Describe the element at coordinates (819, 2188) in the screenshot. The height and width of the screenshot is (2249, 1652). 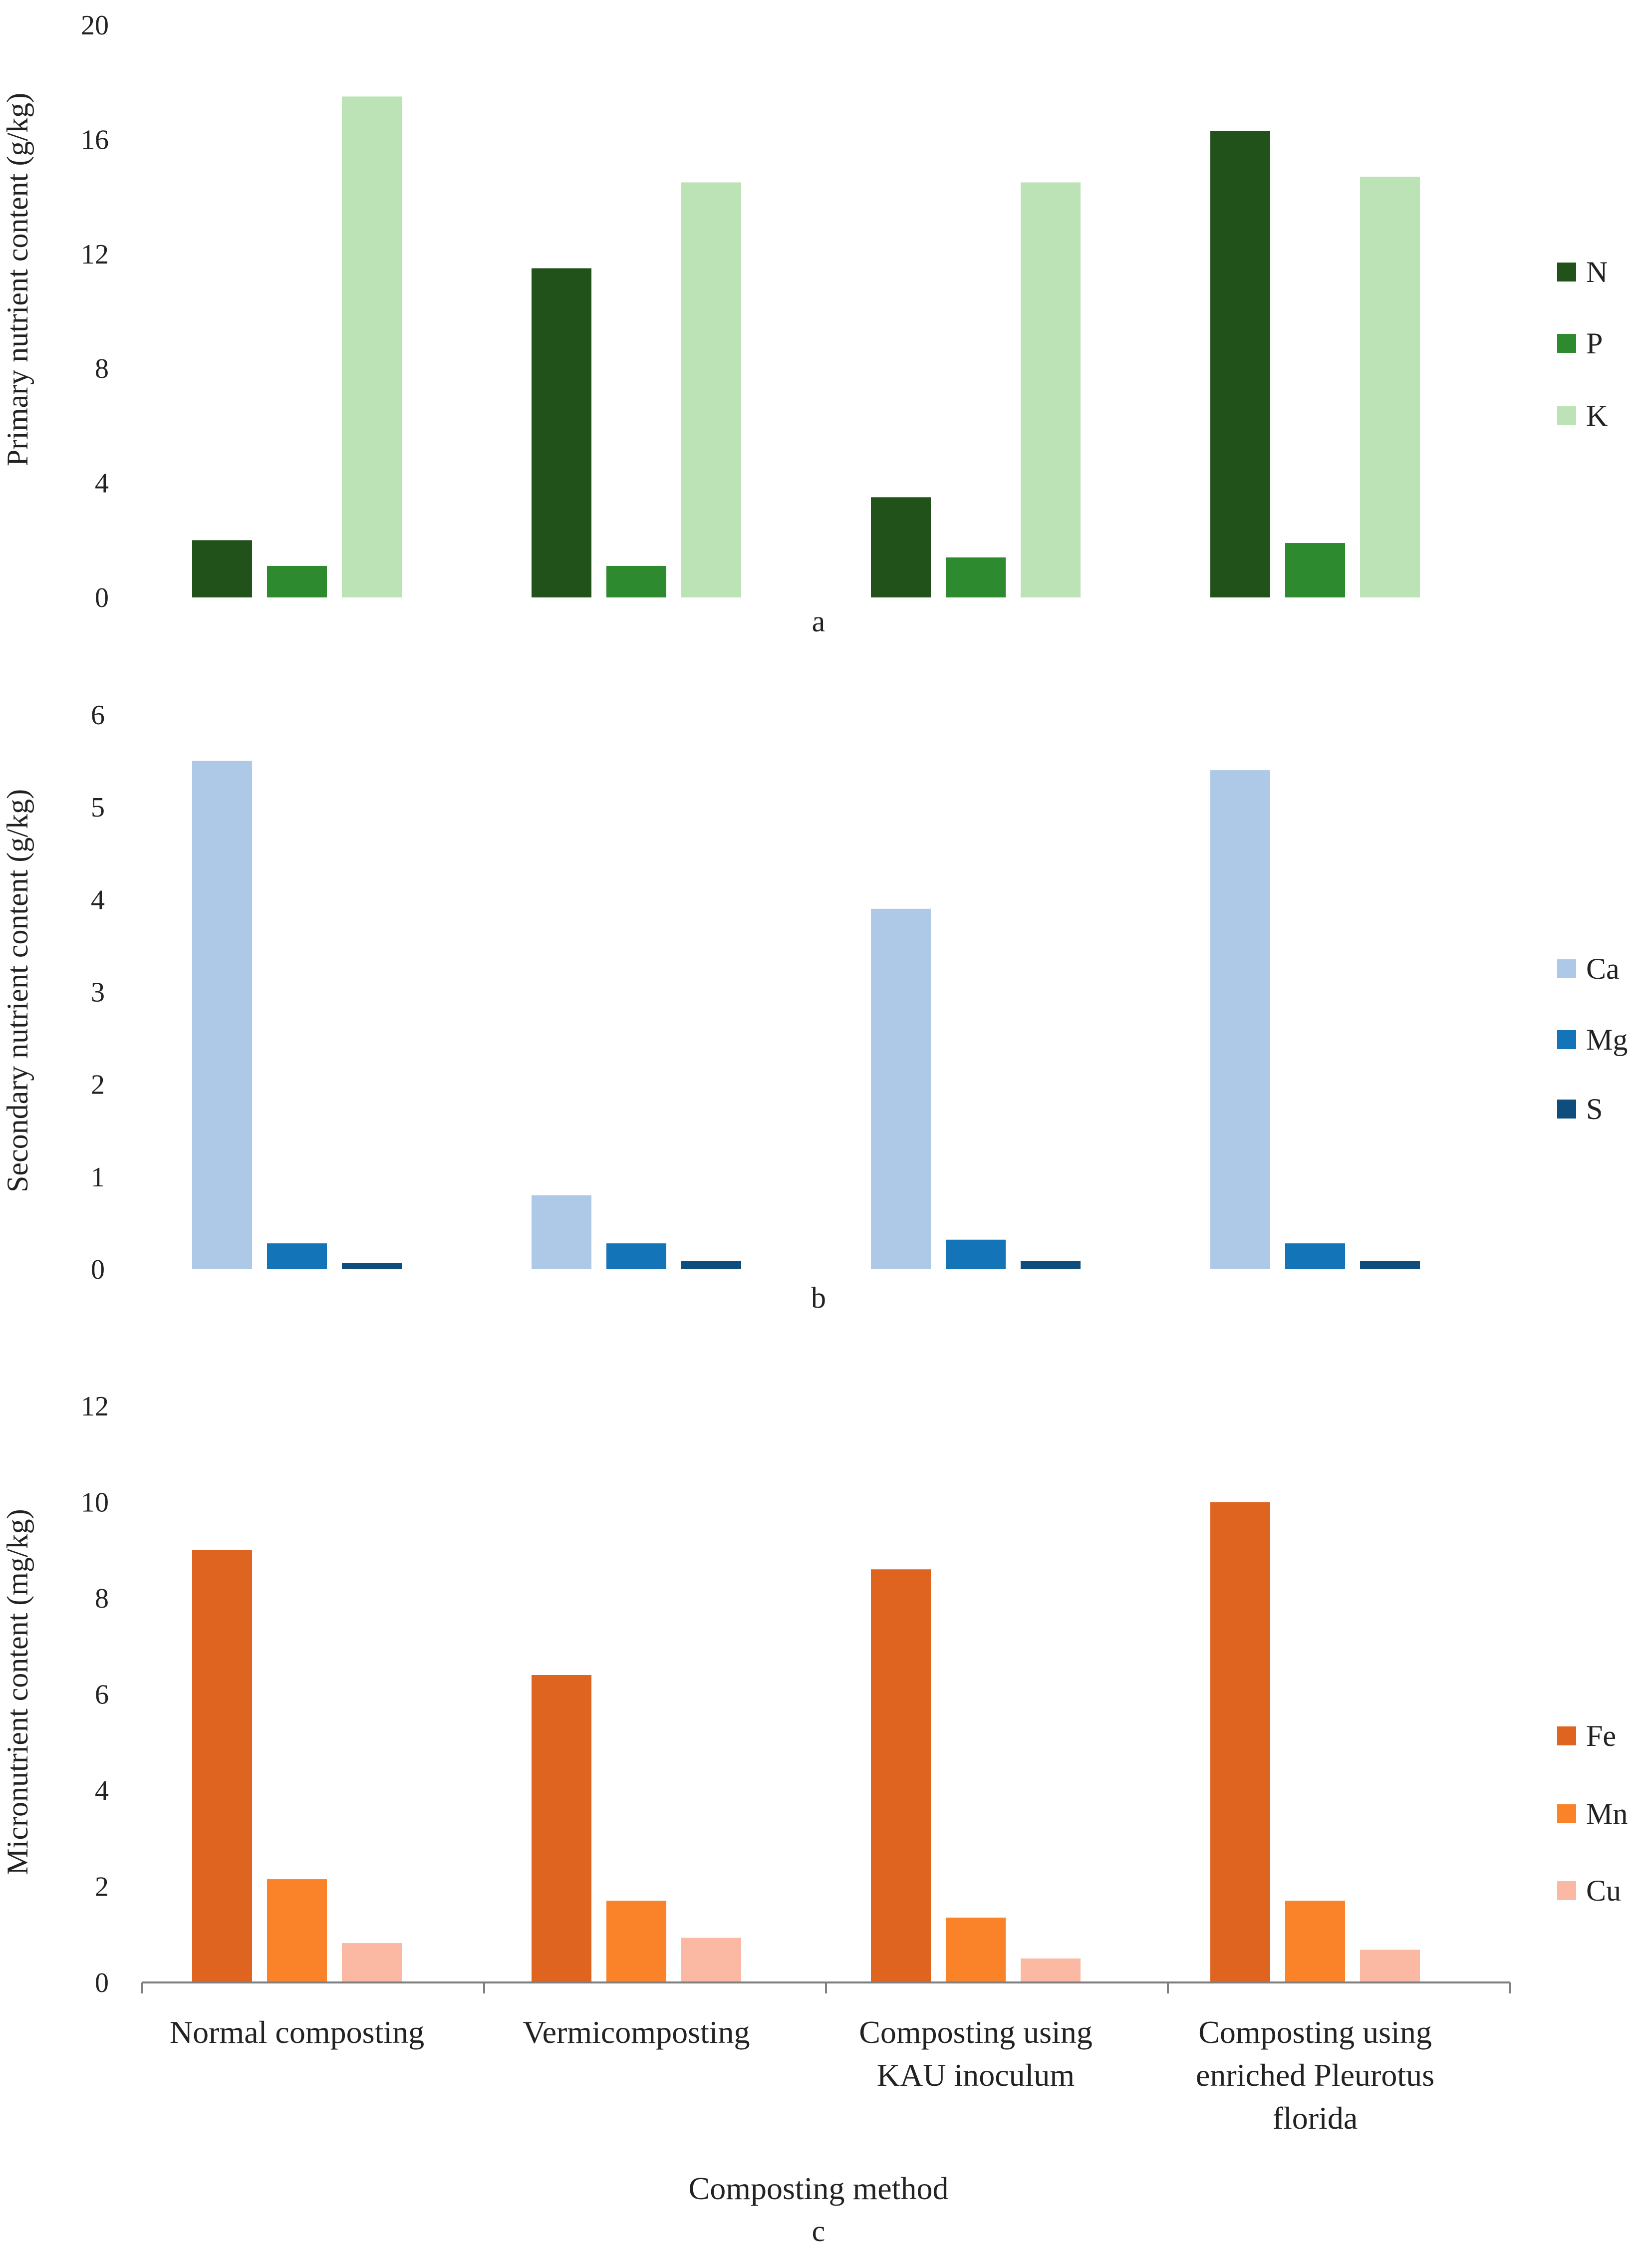
I see `x-axis-title: Composting method` at that location.